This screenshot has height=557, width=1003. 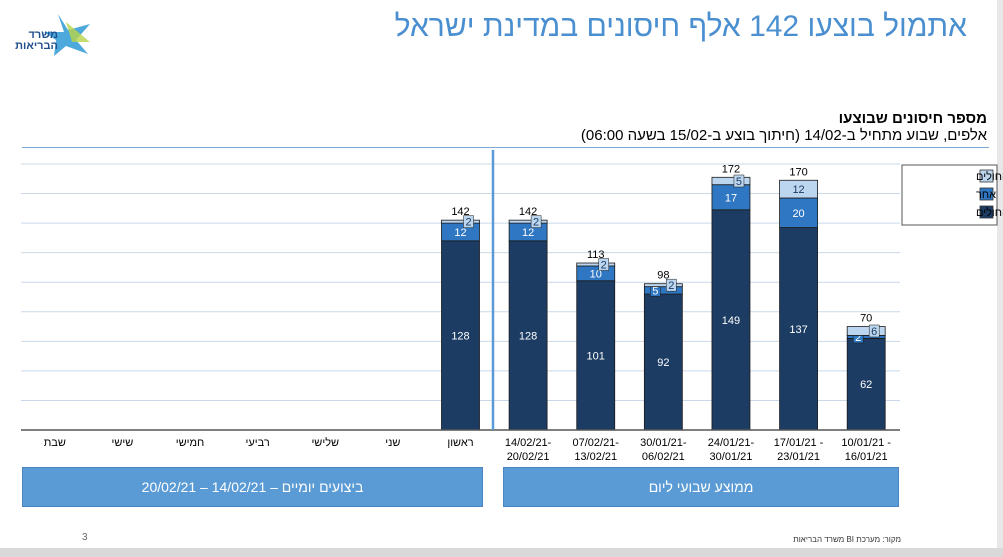 I want to click on page-title: אתמול בוצעו 142 אלף חיסונים במדינת ישראל, so click(x=680, y=26).